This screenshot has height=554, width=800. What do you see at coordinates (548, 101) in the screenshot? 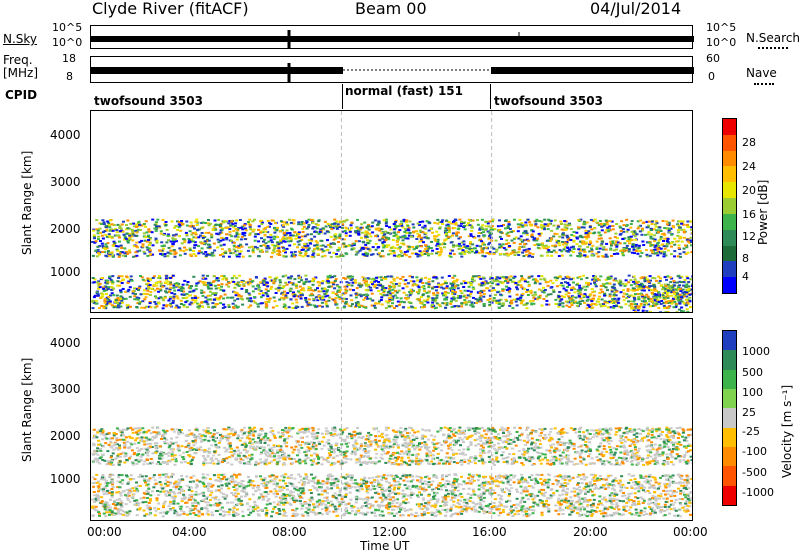
I see `cpid-mode-3: twofsound 3503` at bounding box center [548, 101].